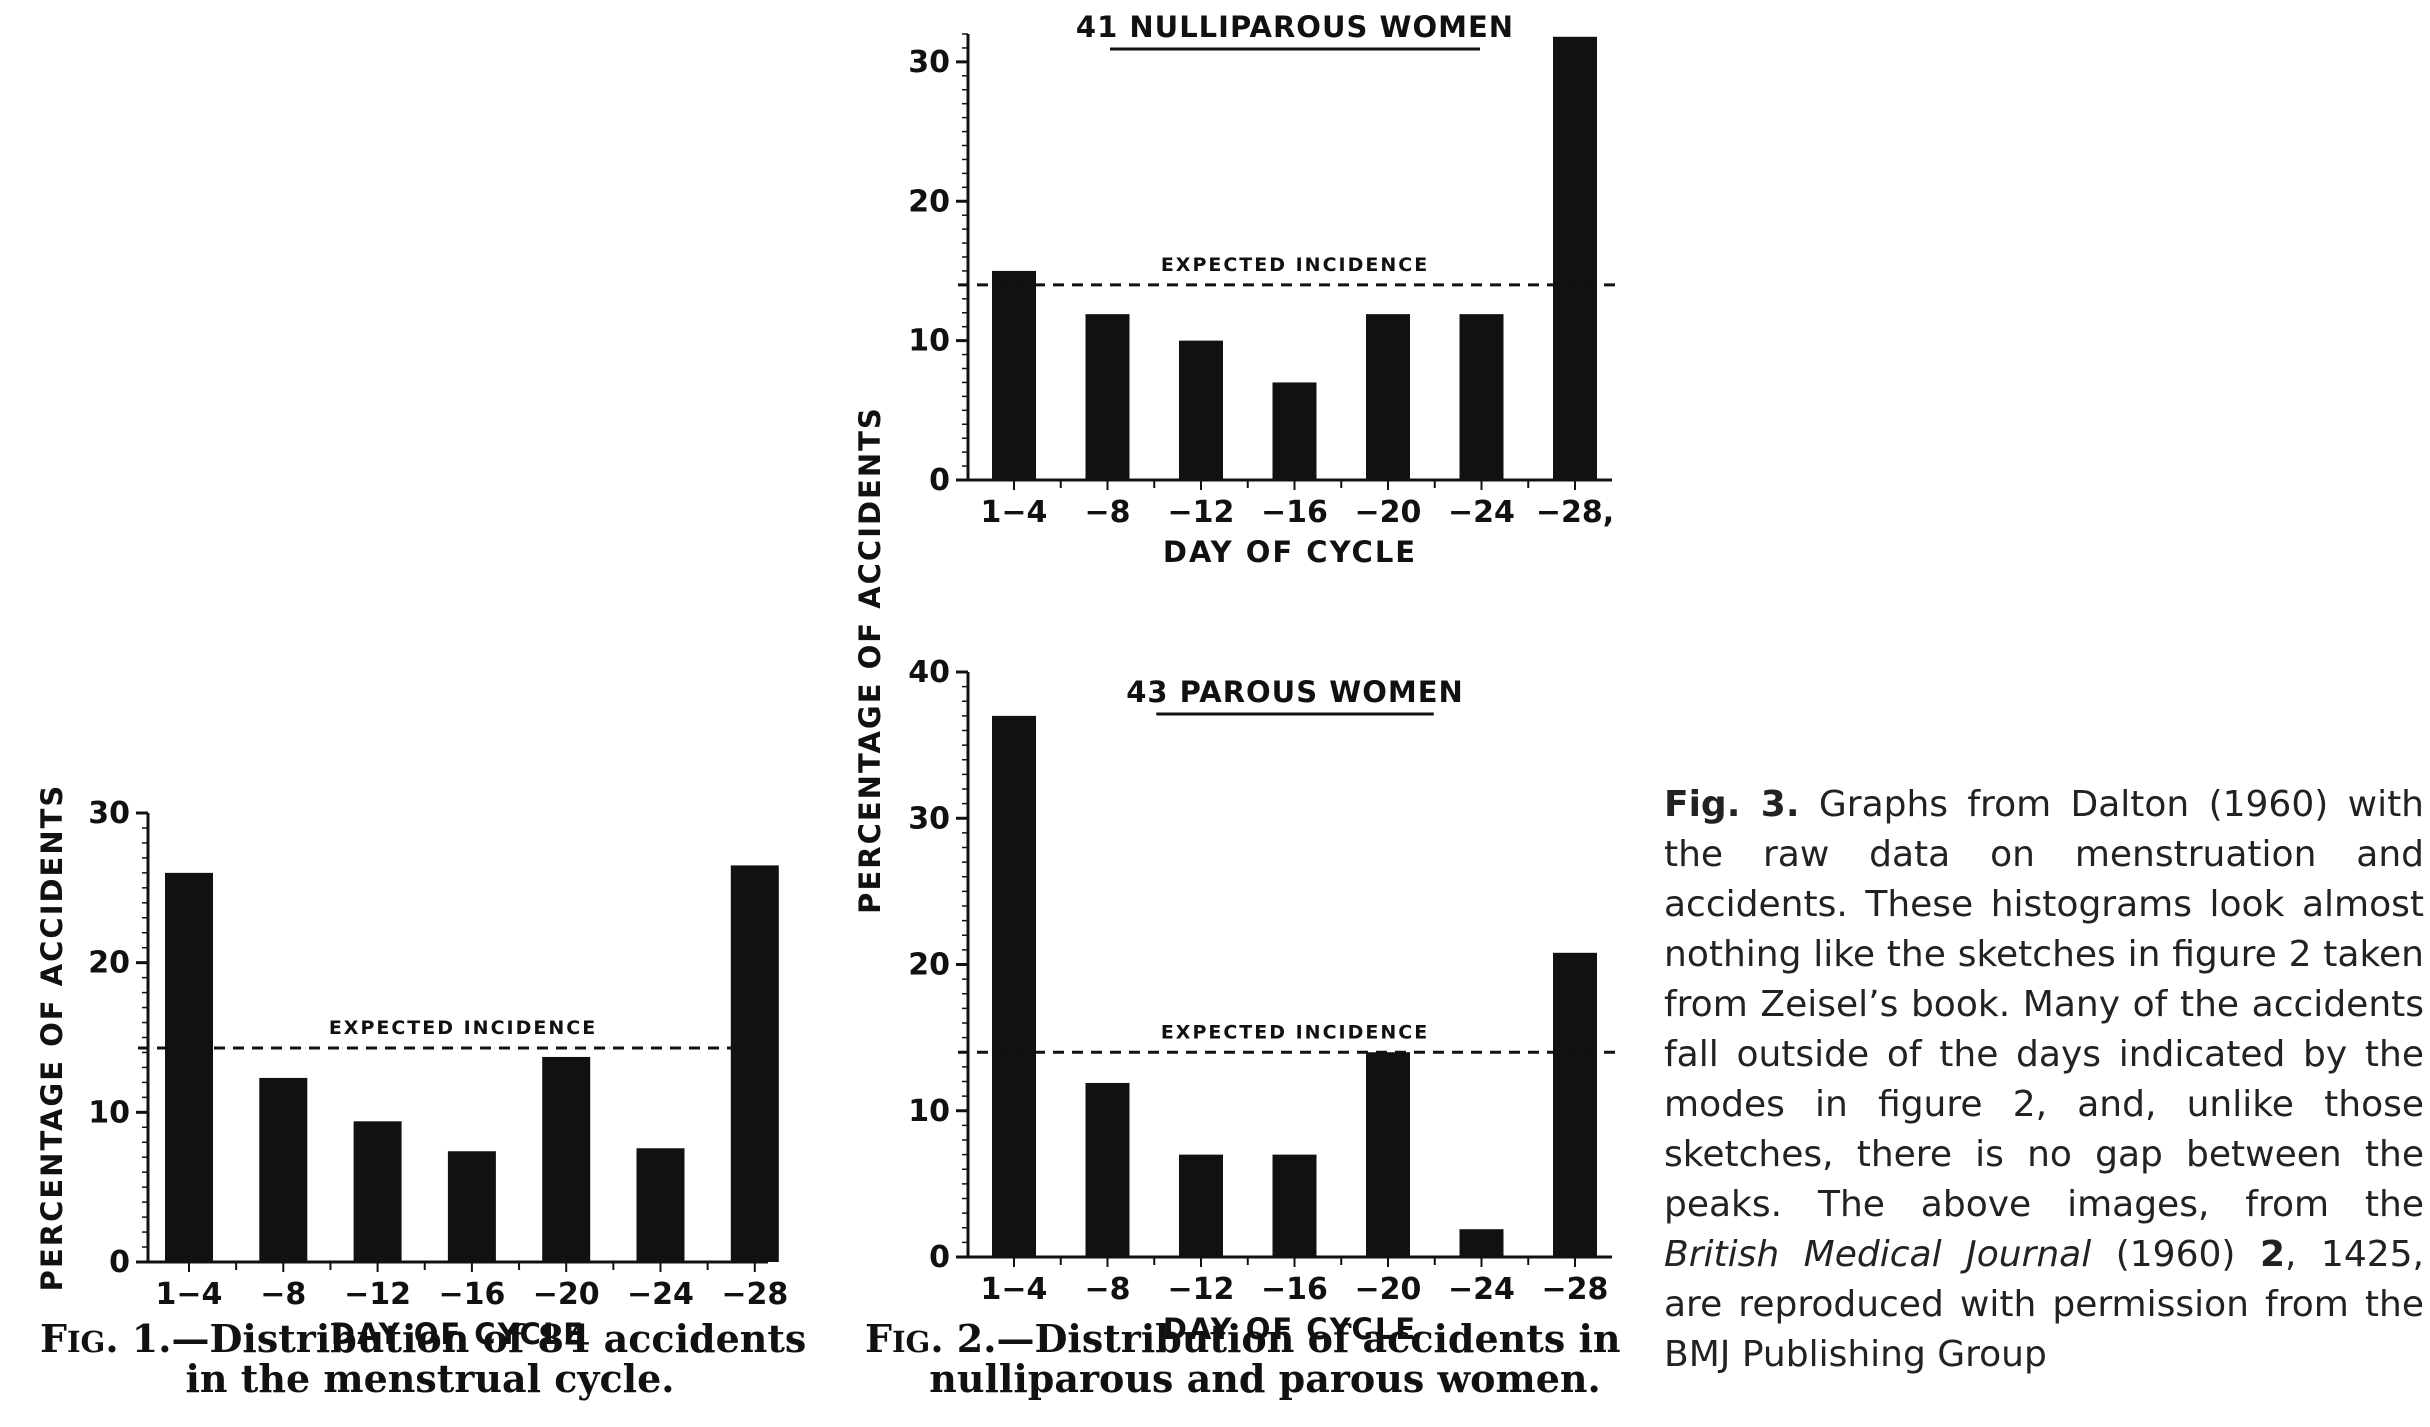  Describe the element at coordinates (929, 672) in the screenshot. I see `fig2-bottom-y-tick-label: 40` at that location.